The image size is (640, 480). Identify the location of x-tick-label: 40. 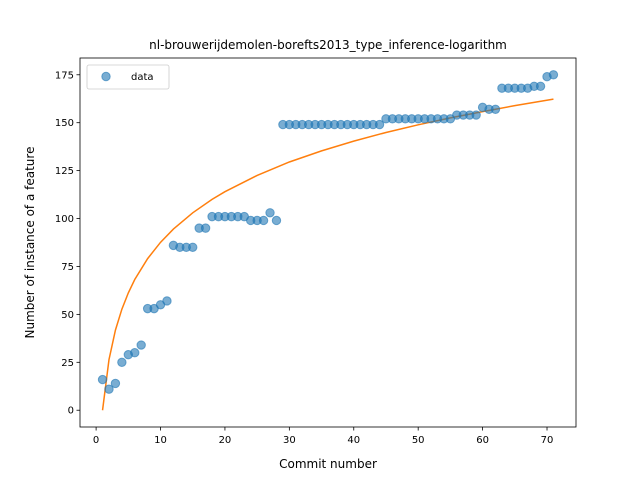
(353, 440).